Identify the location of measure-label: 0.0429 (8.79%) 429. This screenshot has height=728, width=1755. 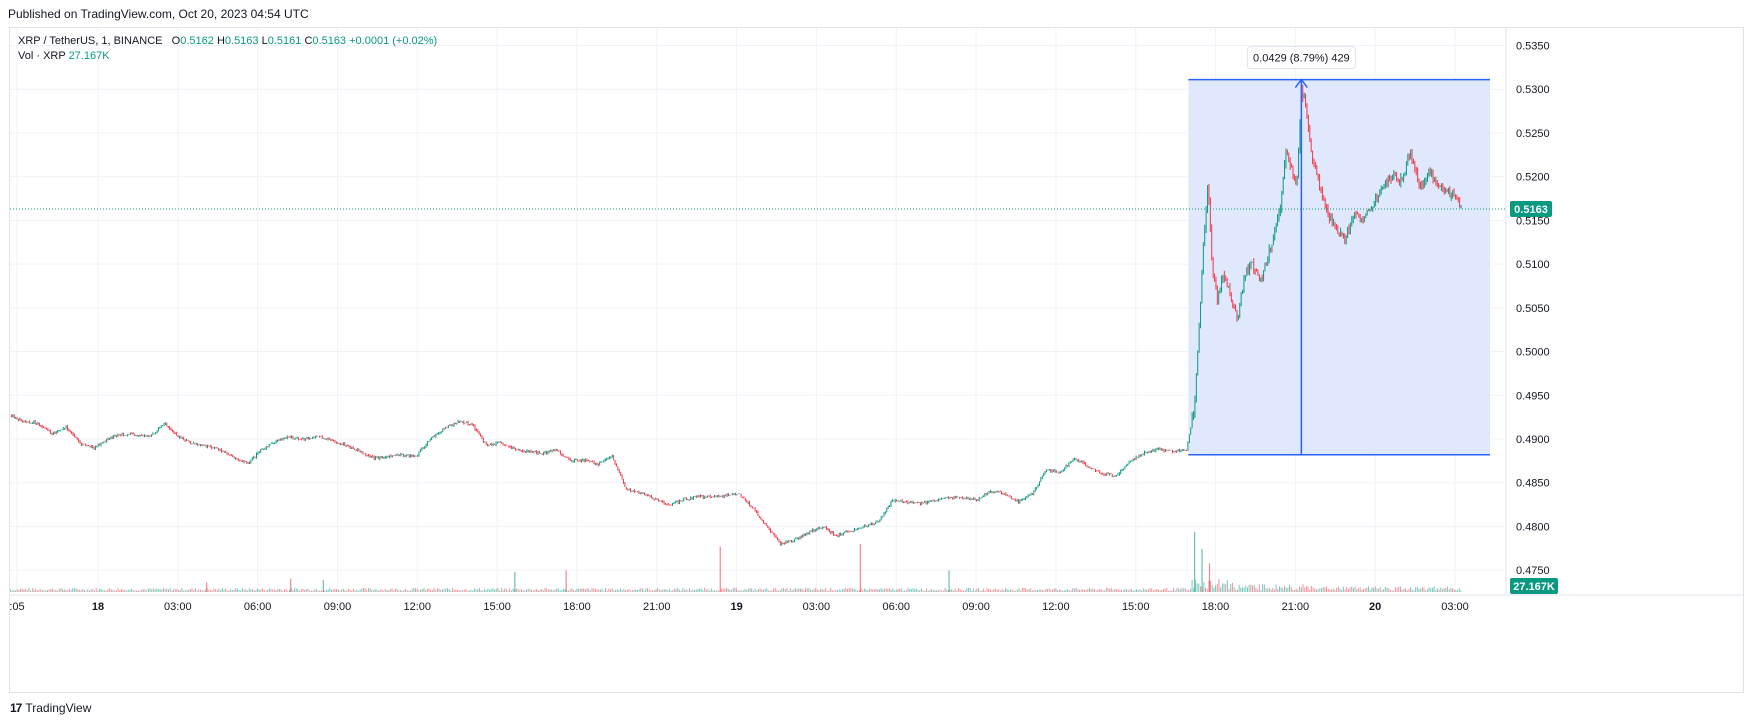
(1301, 59).